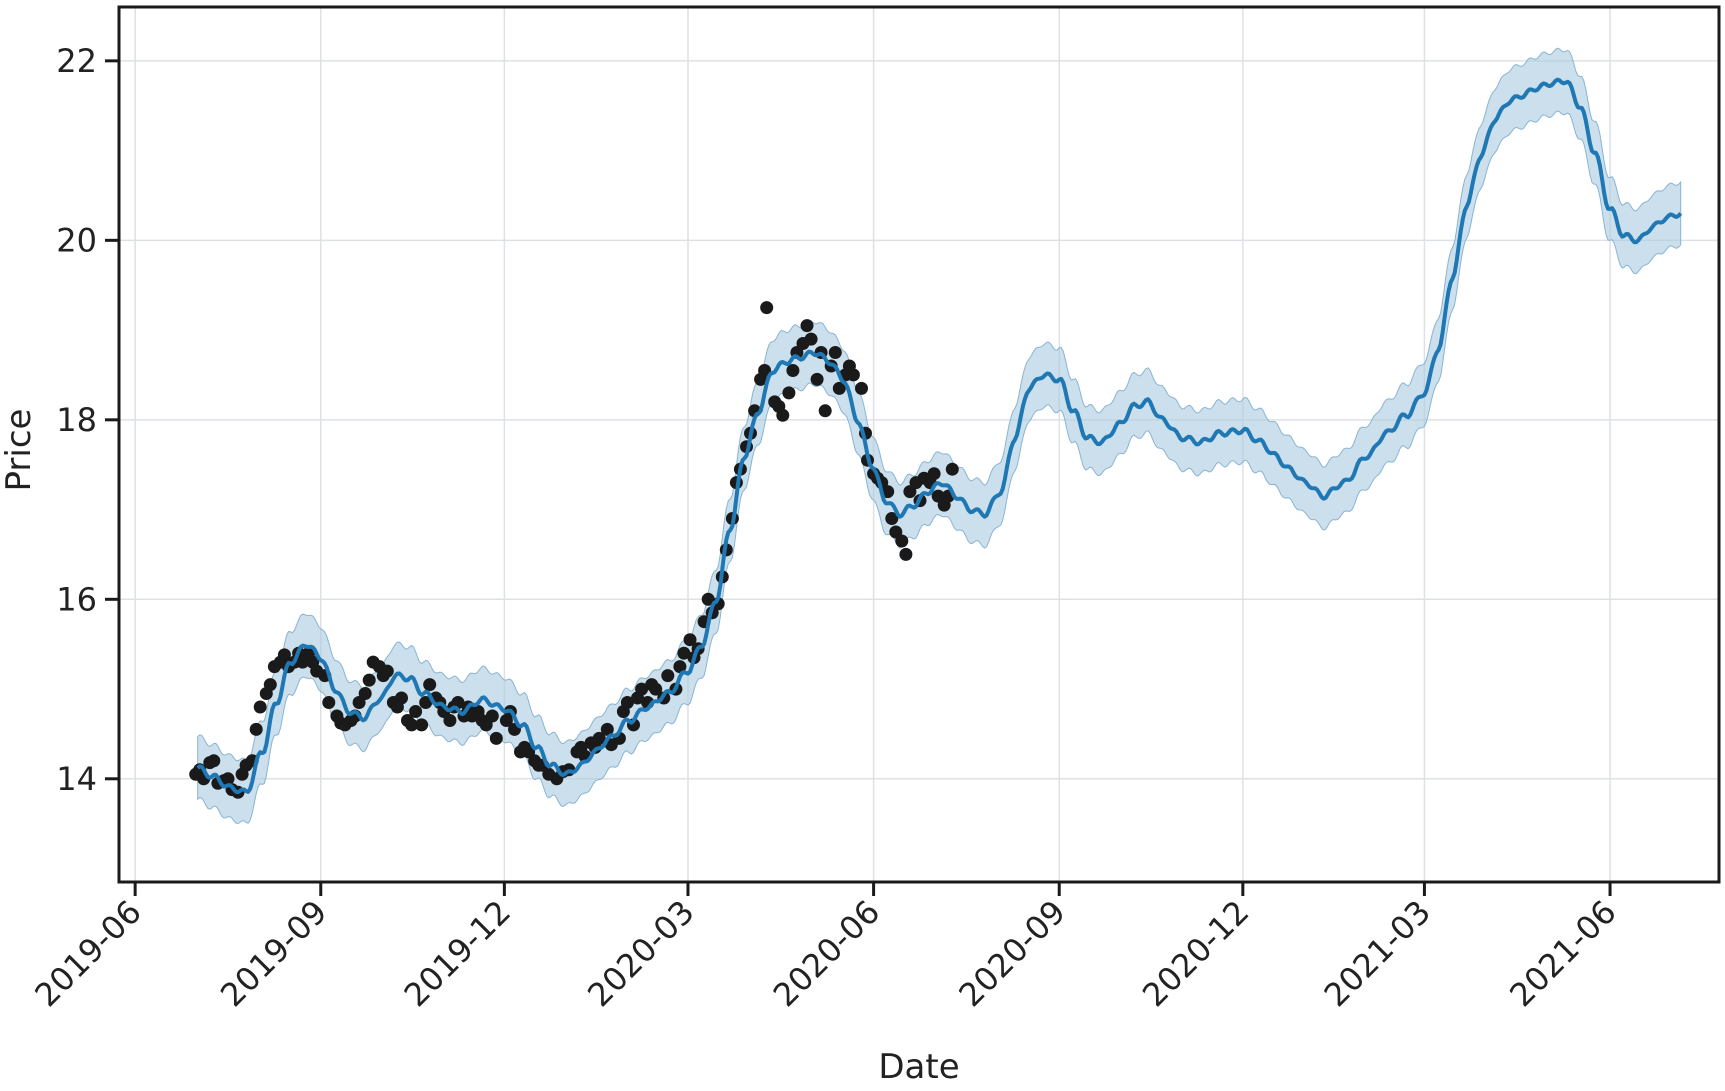  I want to click on x-tick-label: 2020-09, so click(1011, 953).